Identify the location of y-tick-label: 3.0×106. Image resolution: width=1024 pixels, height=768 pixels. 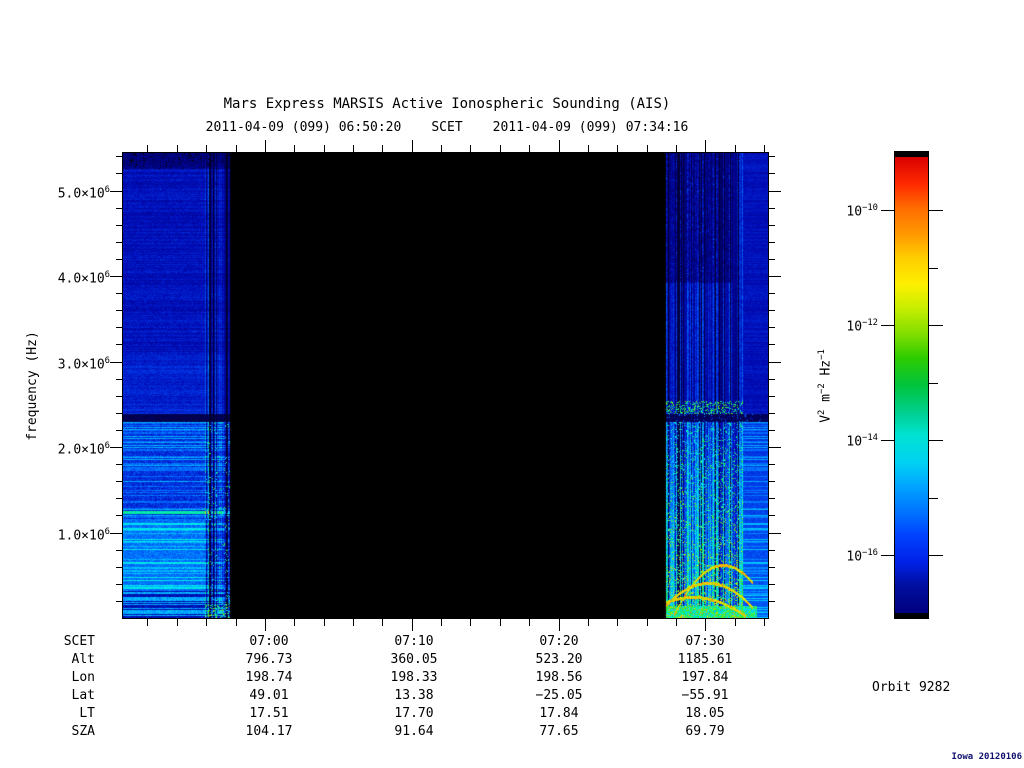
(83, 364).